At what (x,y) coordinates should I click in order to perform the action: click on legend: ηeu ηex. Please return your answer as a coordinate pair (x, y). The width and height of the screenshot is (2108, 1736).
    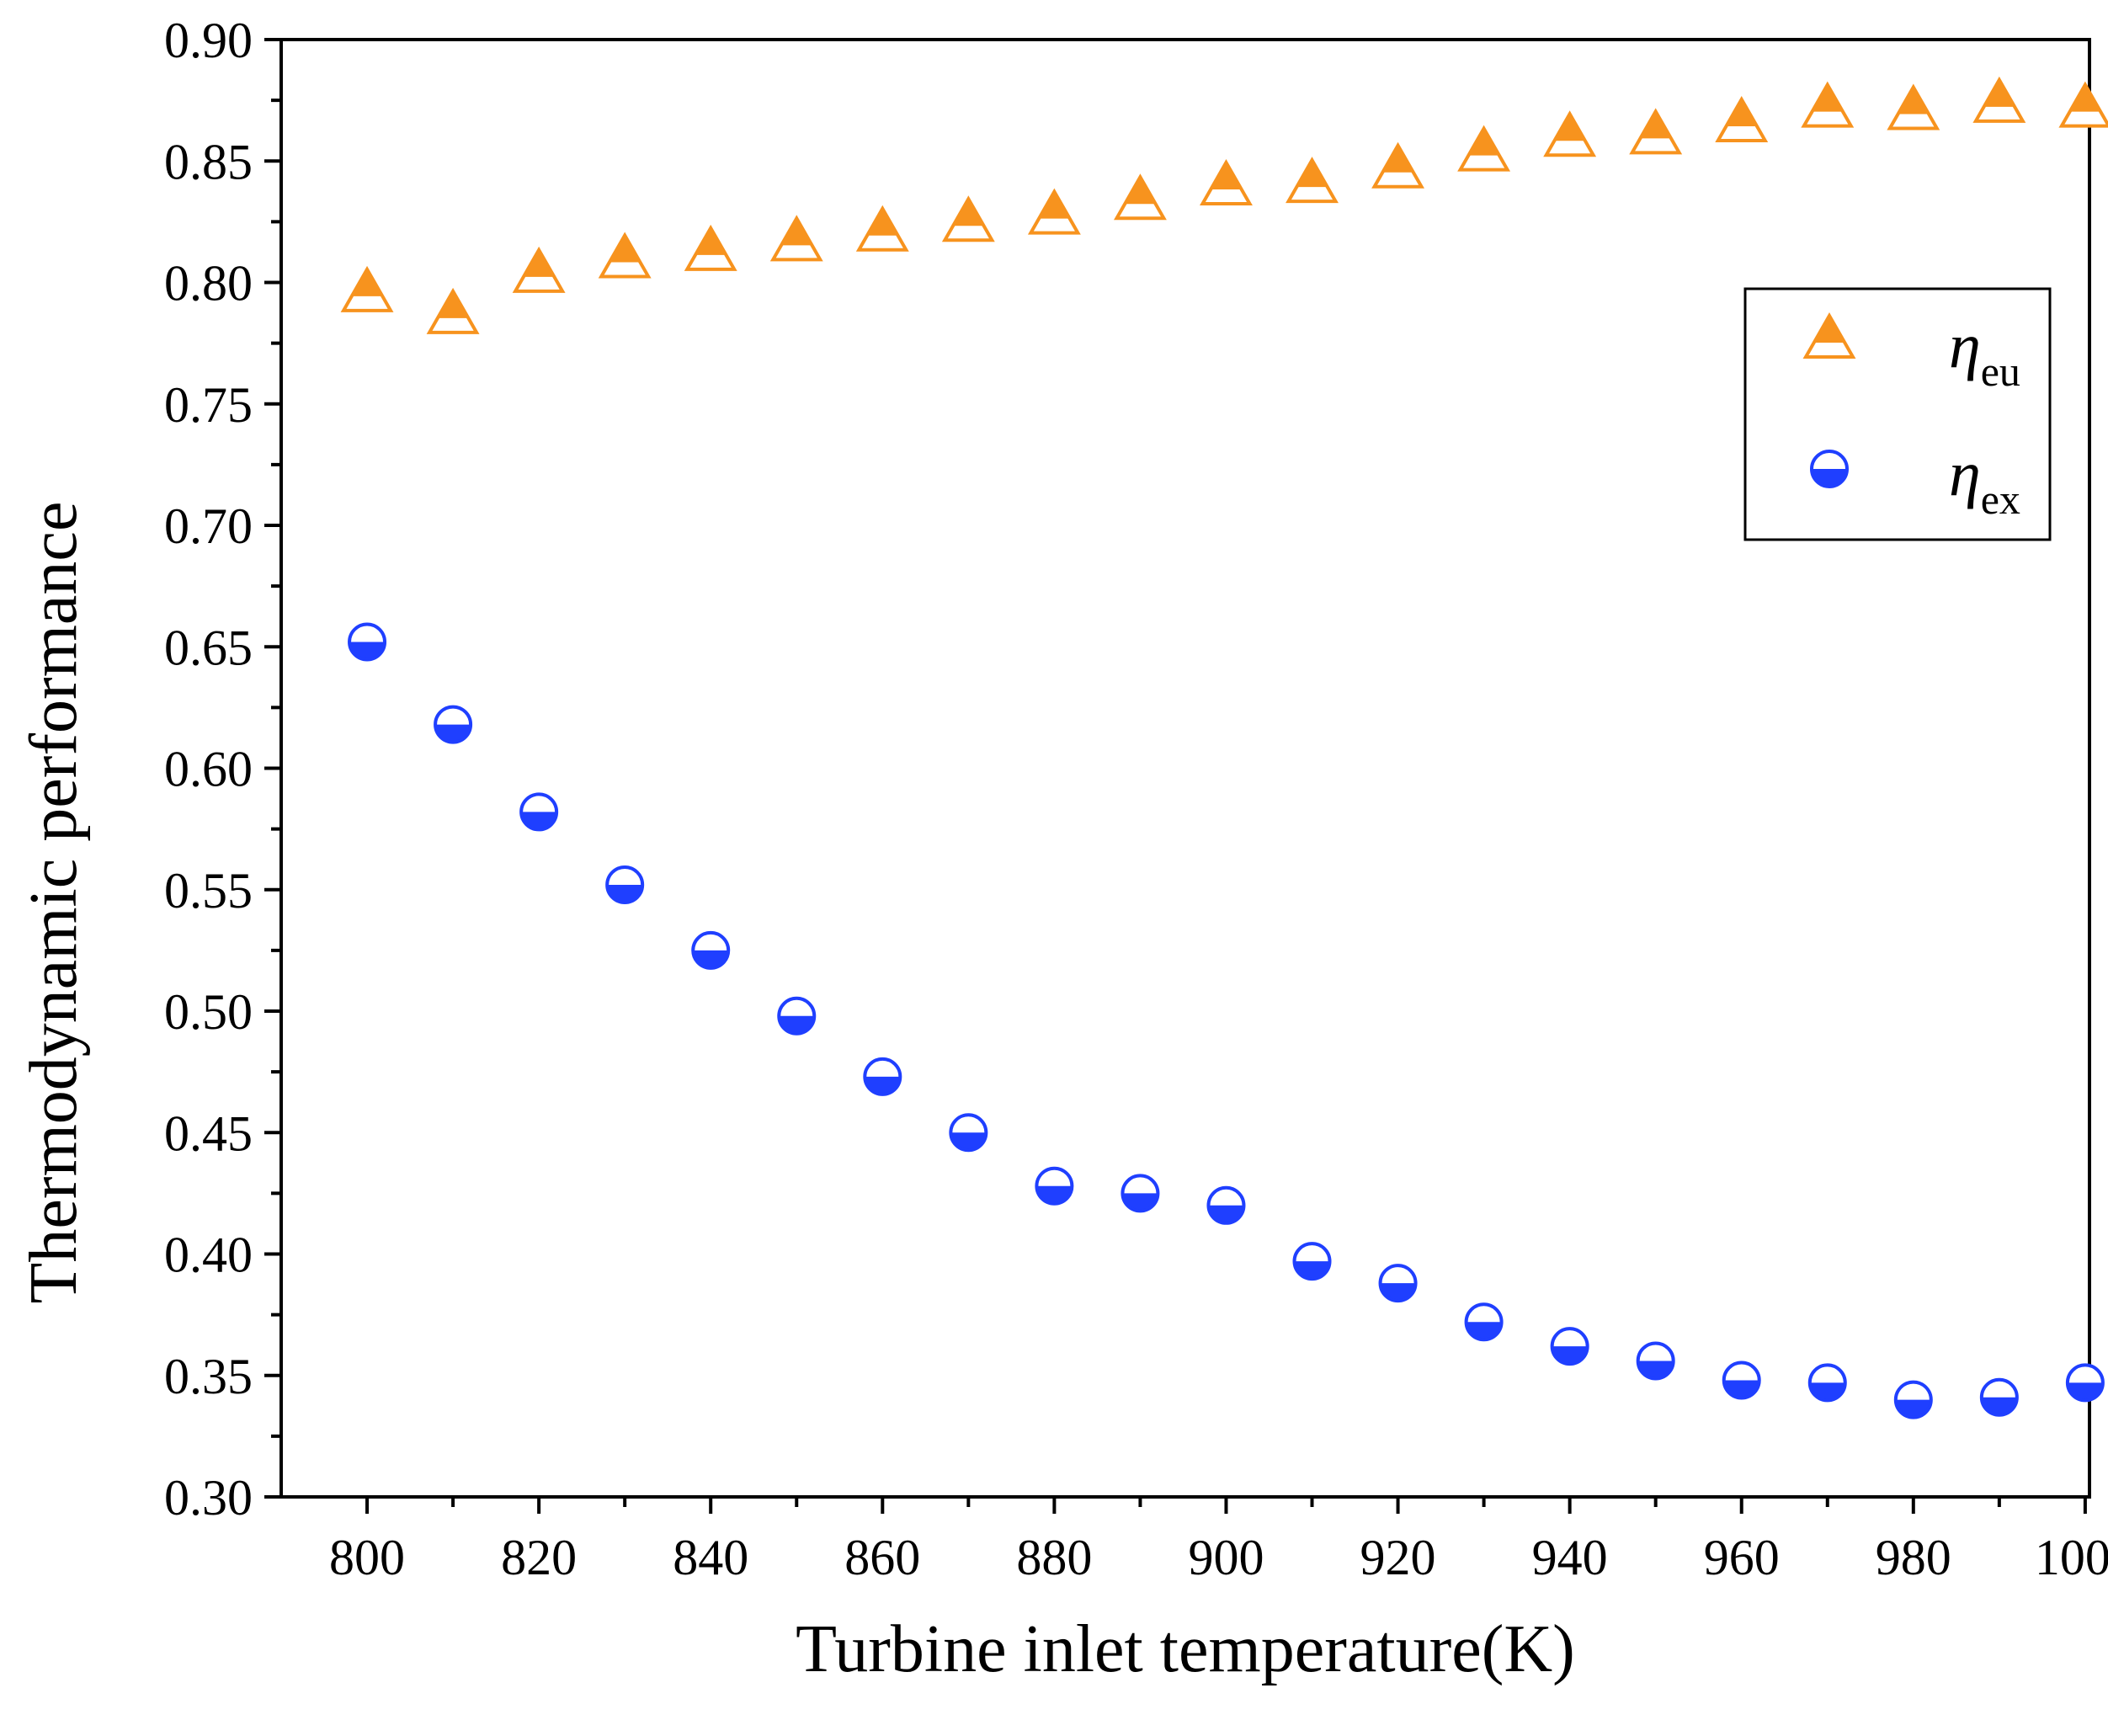
    Looking at the image, I should click on (1897, 414).